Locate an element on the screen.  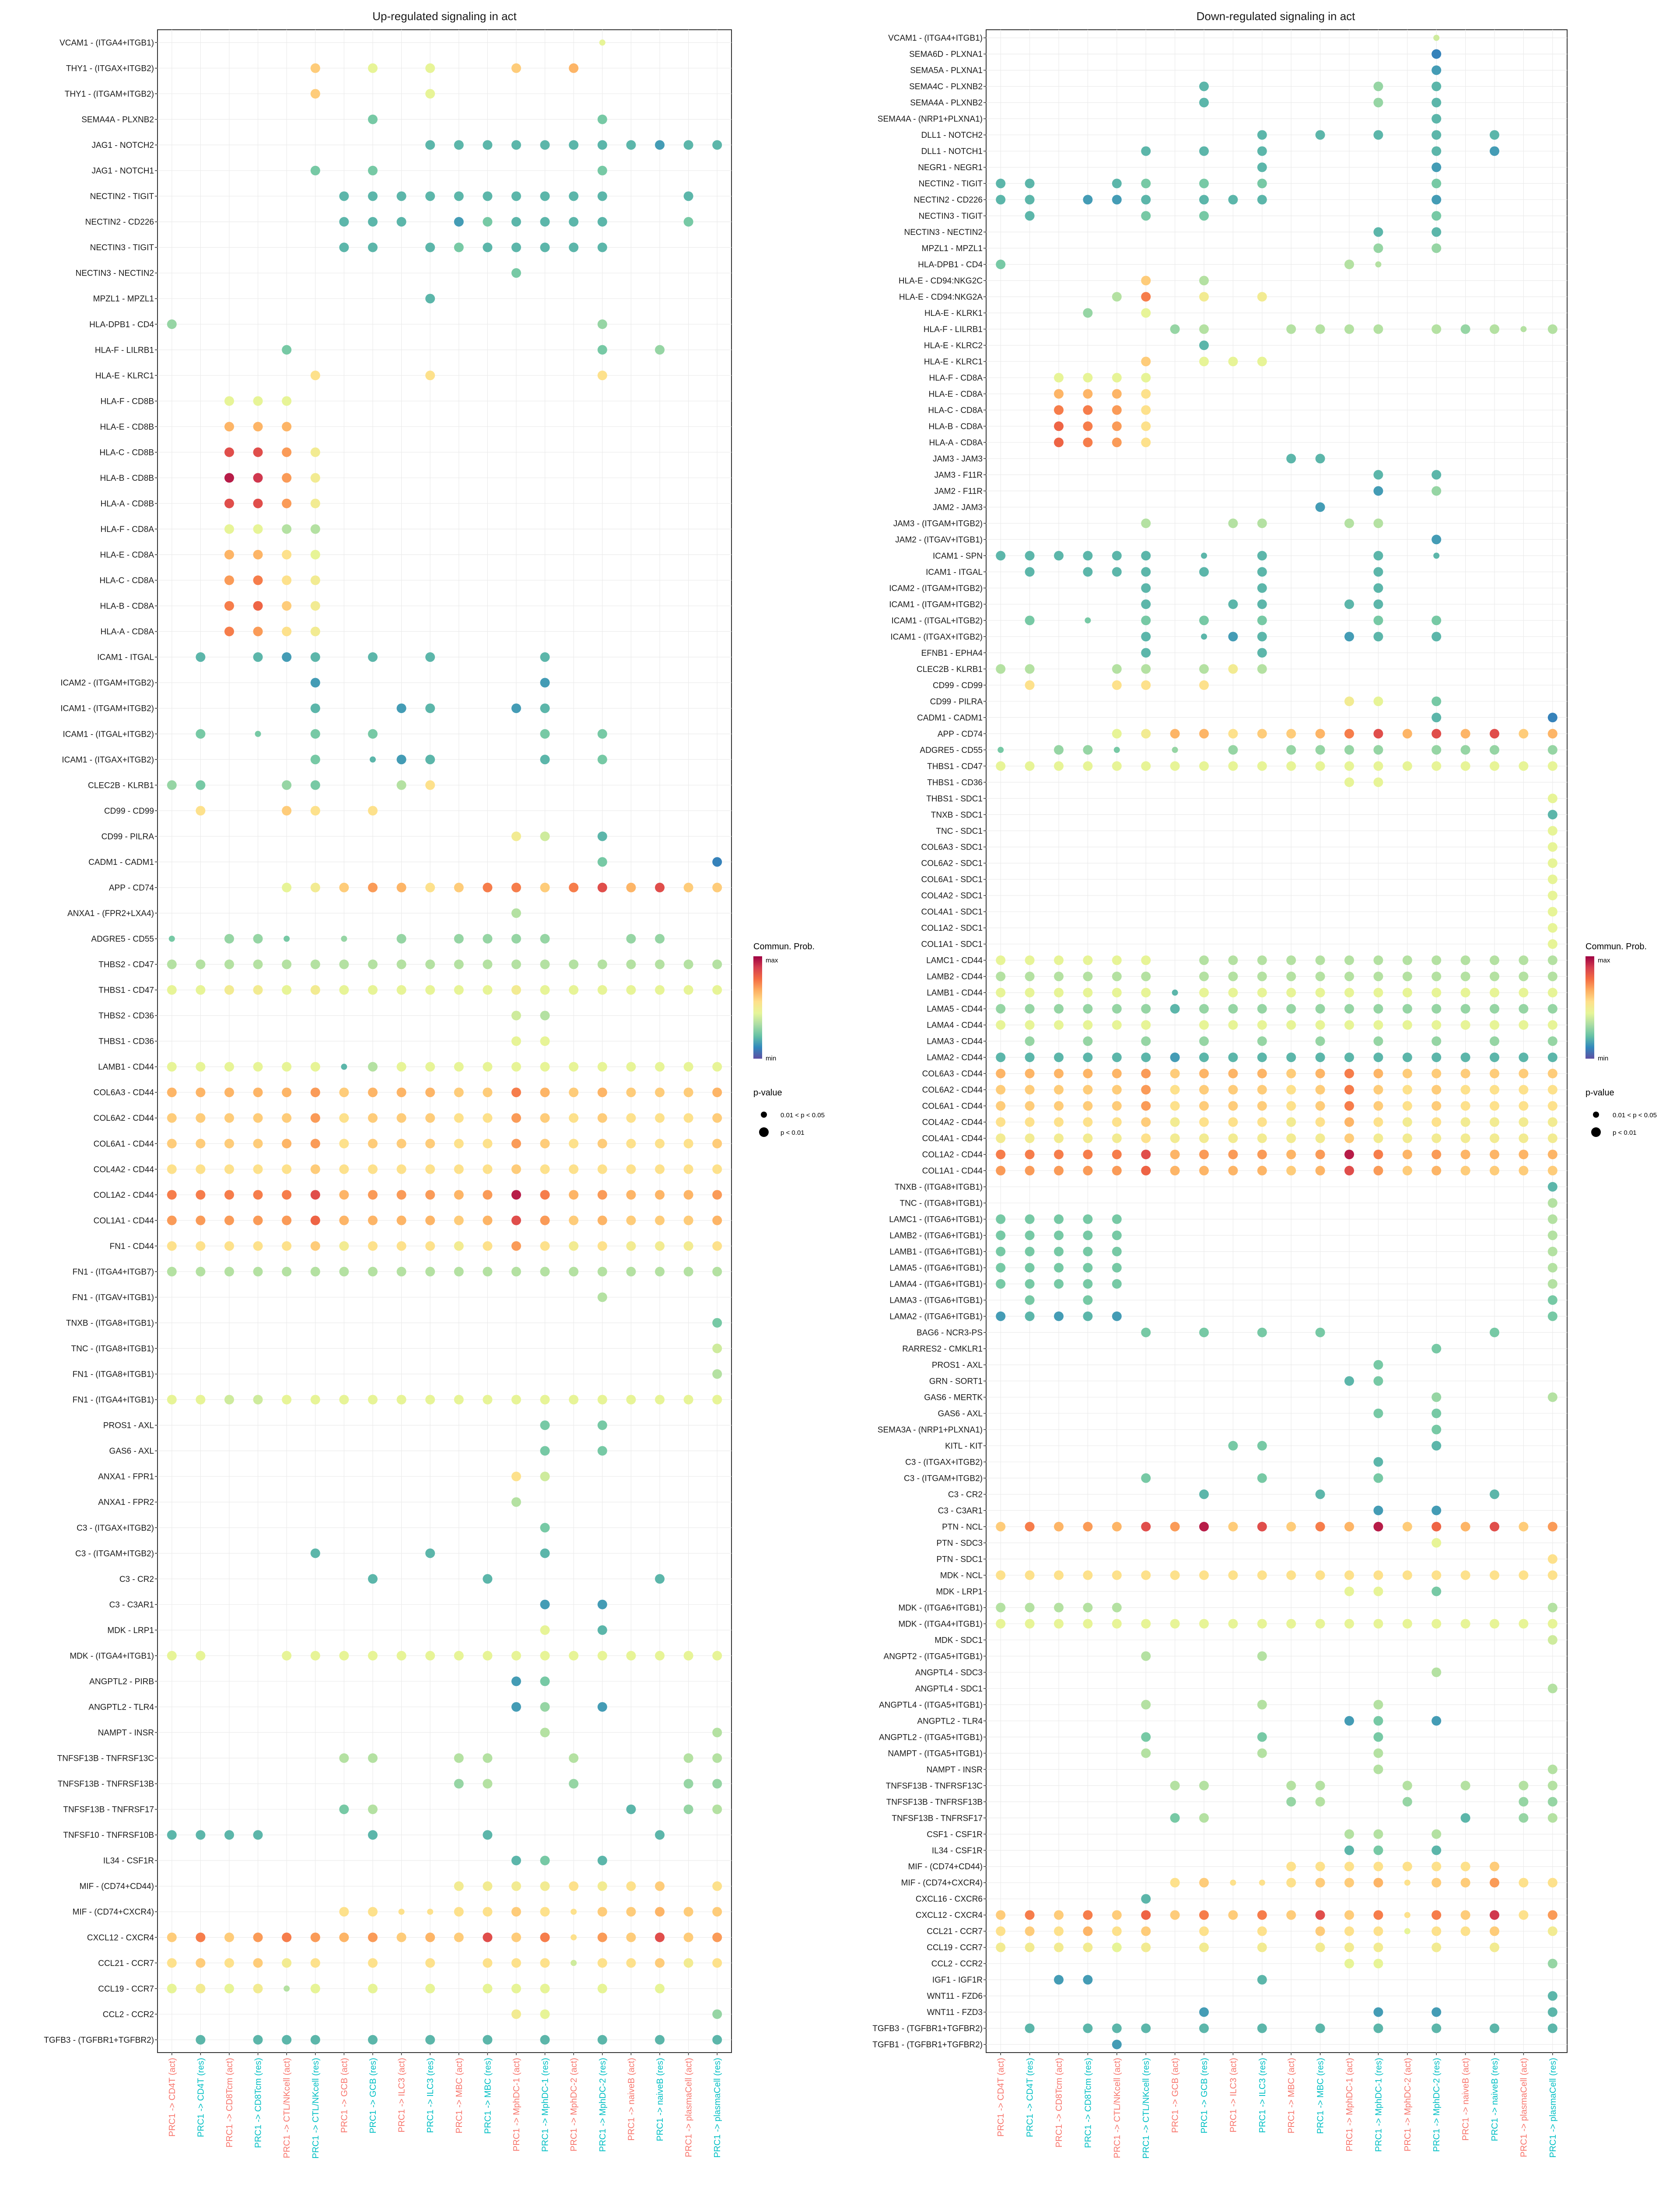
y-tick-label: ICAM1 - SPN is located at coordinates (958, 556).